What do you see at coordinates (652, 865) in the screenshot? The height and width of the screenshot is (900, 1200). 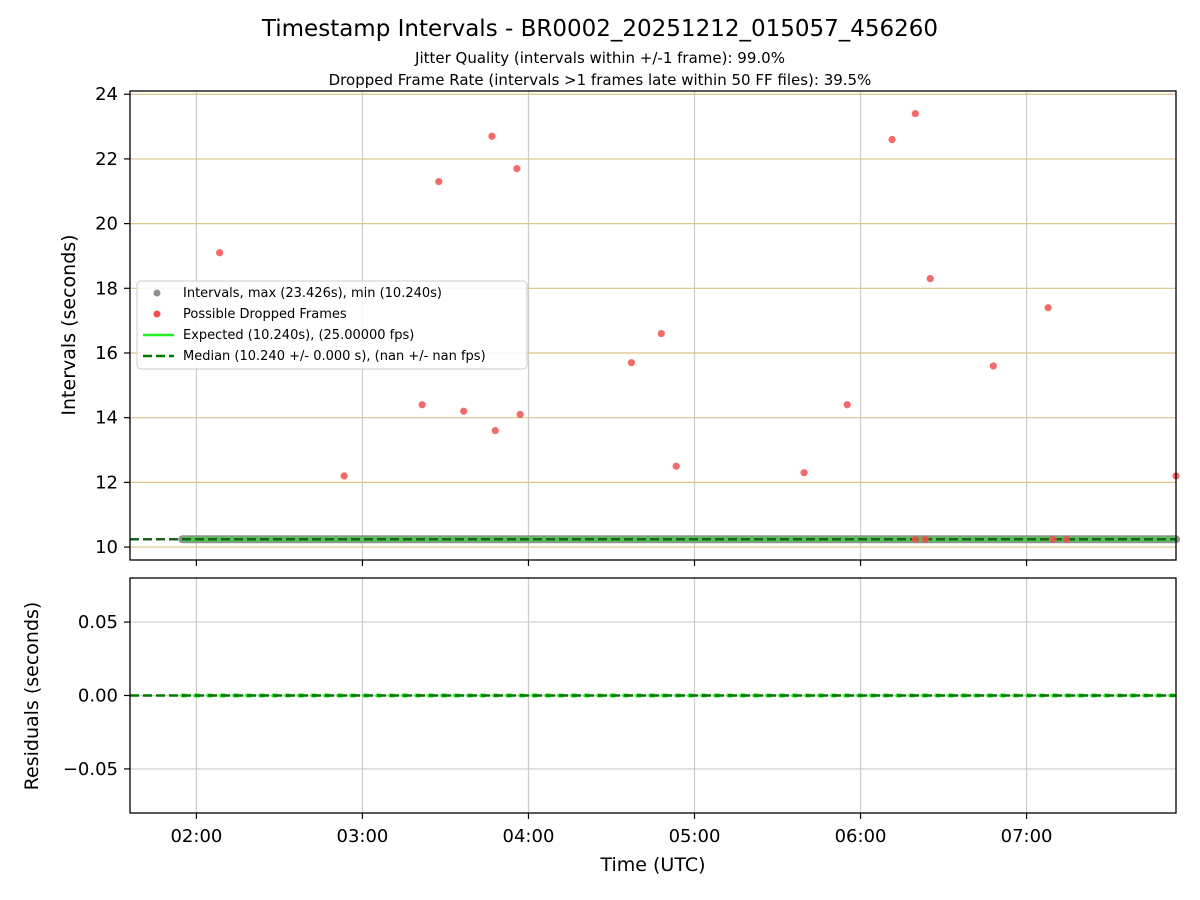 I see `x-axis-label: Time (UTC)` at bounding box center [652, 865].